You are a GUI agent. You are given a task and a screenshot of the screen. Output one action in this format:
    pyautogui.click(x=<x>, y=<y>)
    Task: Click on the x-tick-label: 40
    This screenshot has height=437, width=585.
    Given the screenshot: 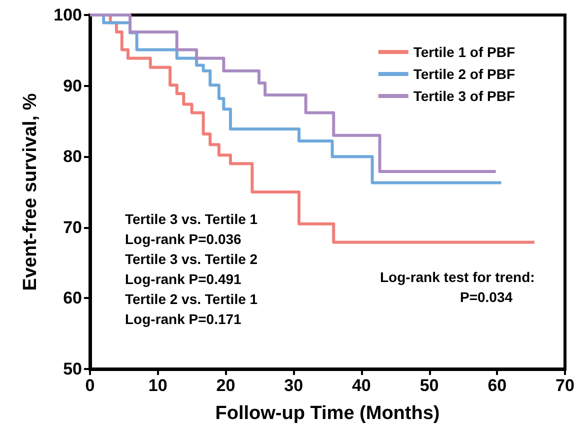 What is the action you would take?
    pyautogui.click(x=361, y=385)
    